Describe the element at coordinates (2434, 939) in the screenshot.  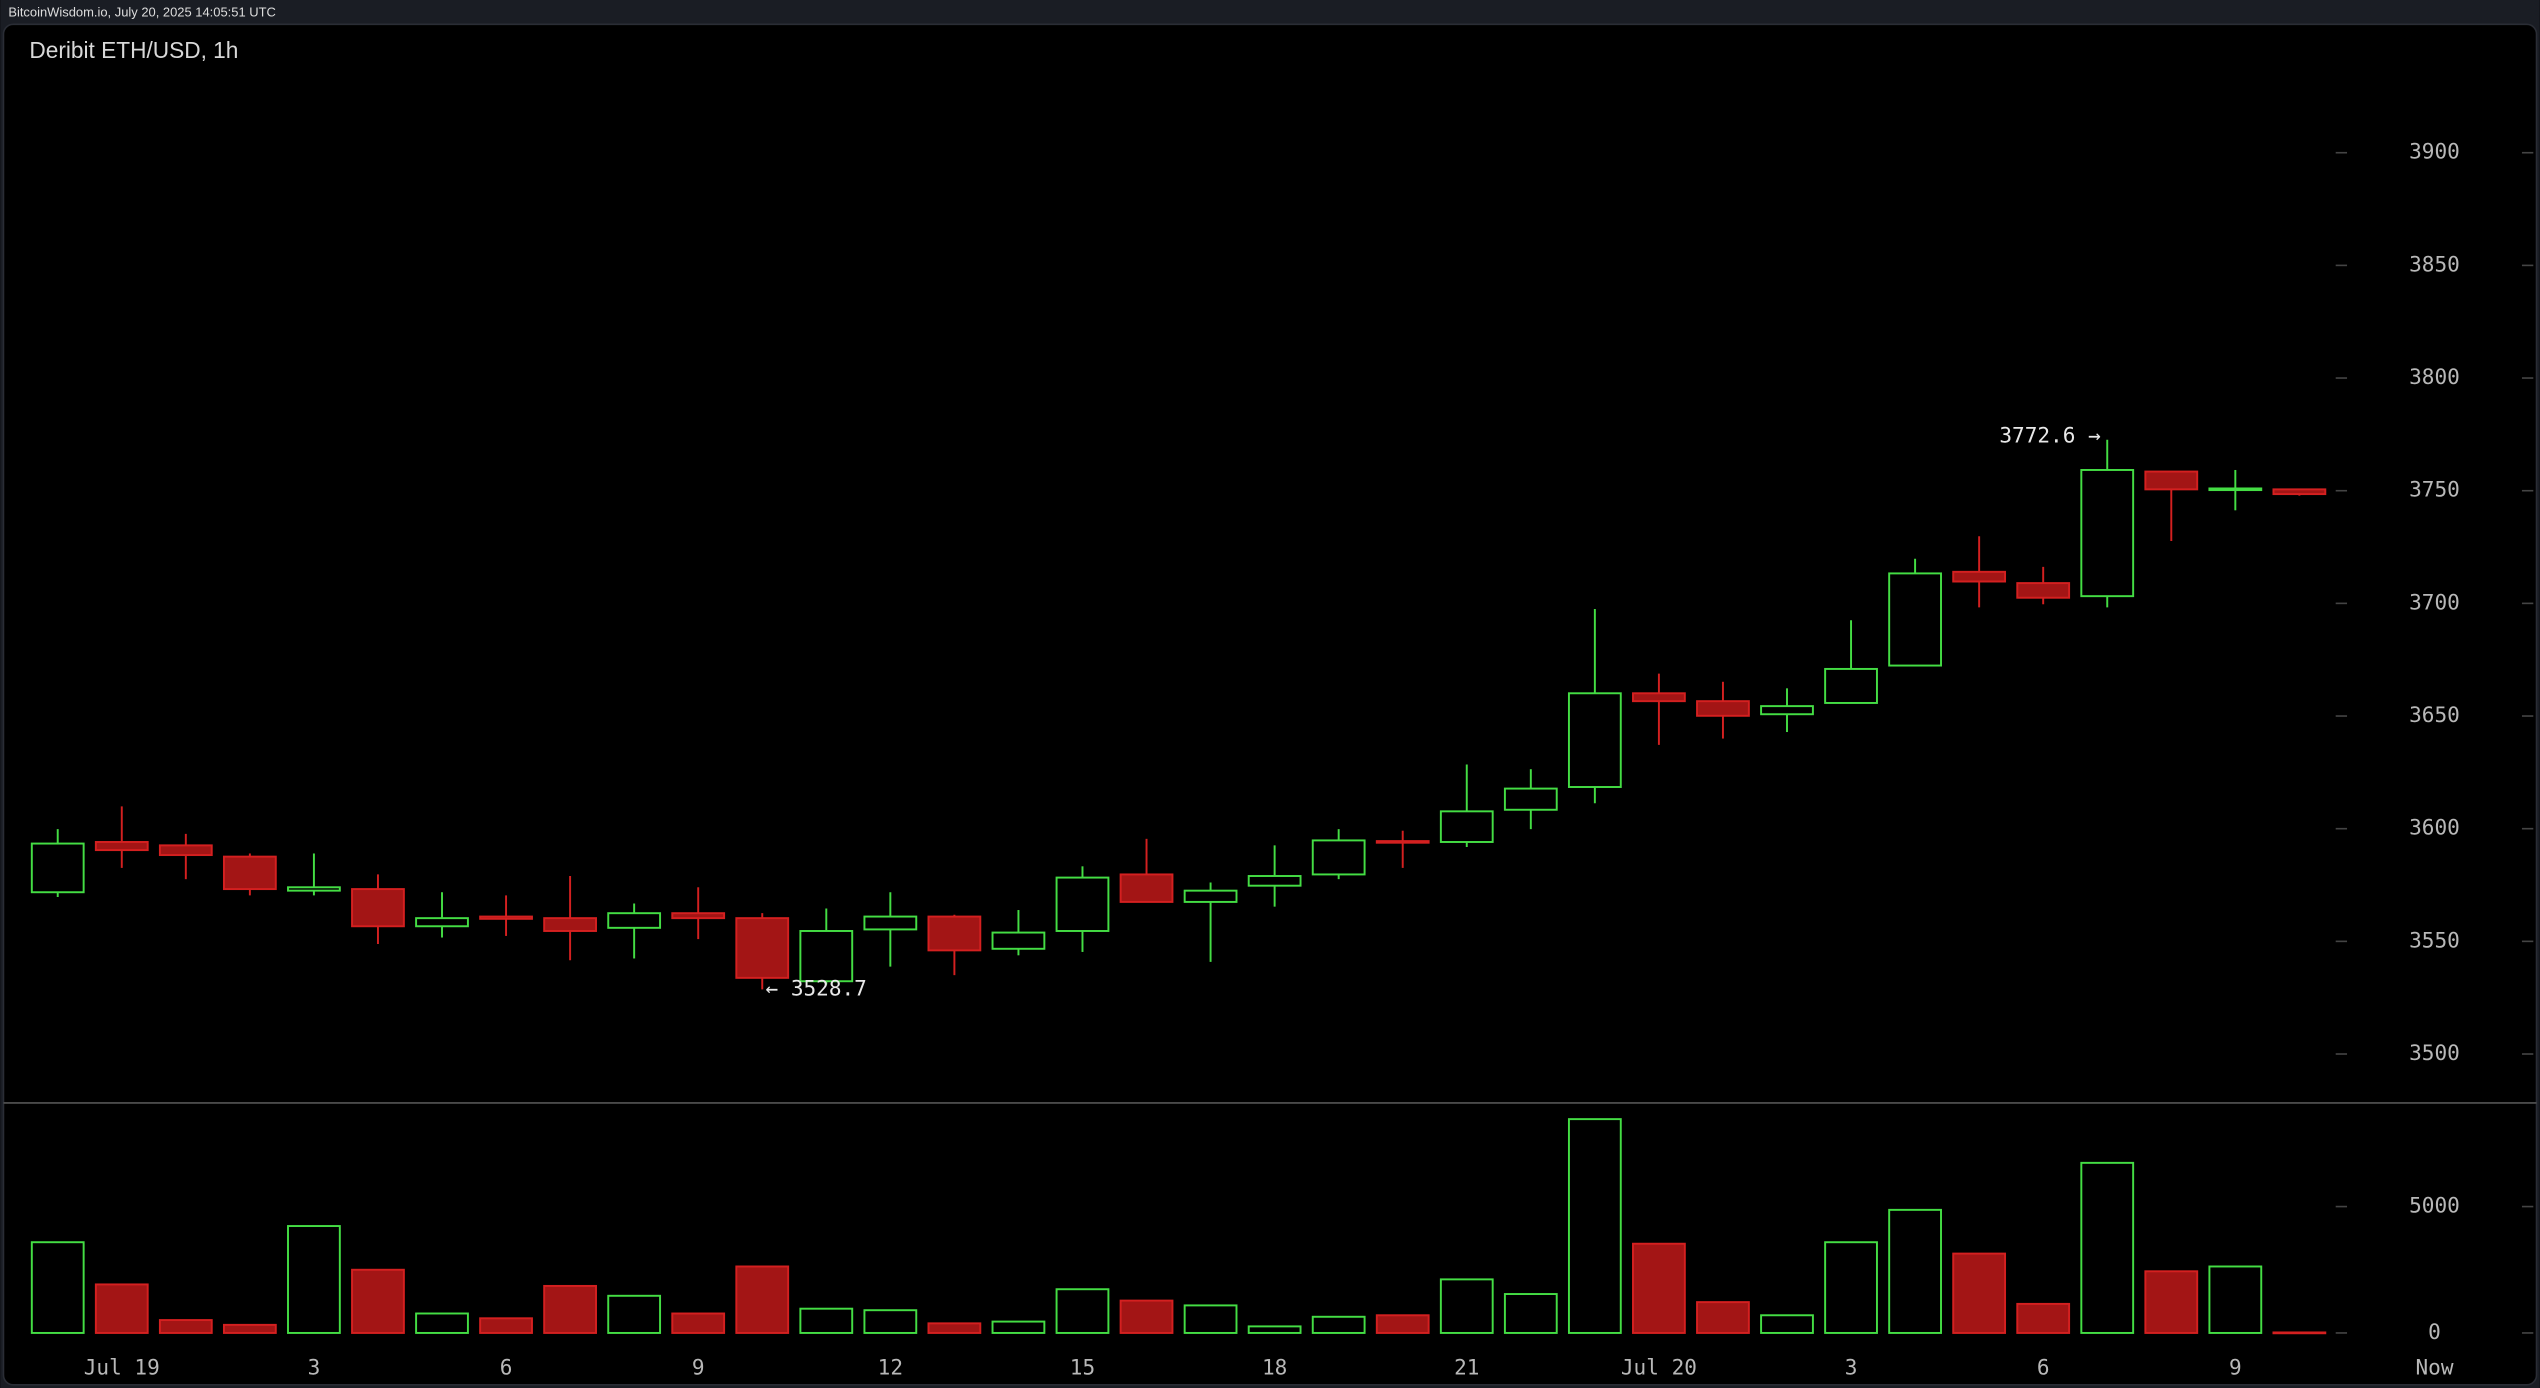
I see `y-tick-label: 3550` at that location.